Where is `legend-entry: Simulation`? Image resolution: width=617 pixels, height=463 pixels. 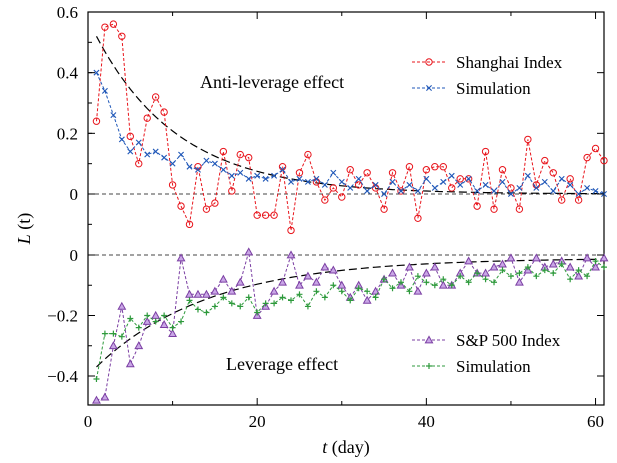
legend-entry: Simulation is located at coordinates (471, 366).